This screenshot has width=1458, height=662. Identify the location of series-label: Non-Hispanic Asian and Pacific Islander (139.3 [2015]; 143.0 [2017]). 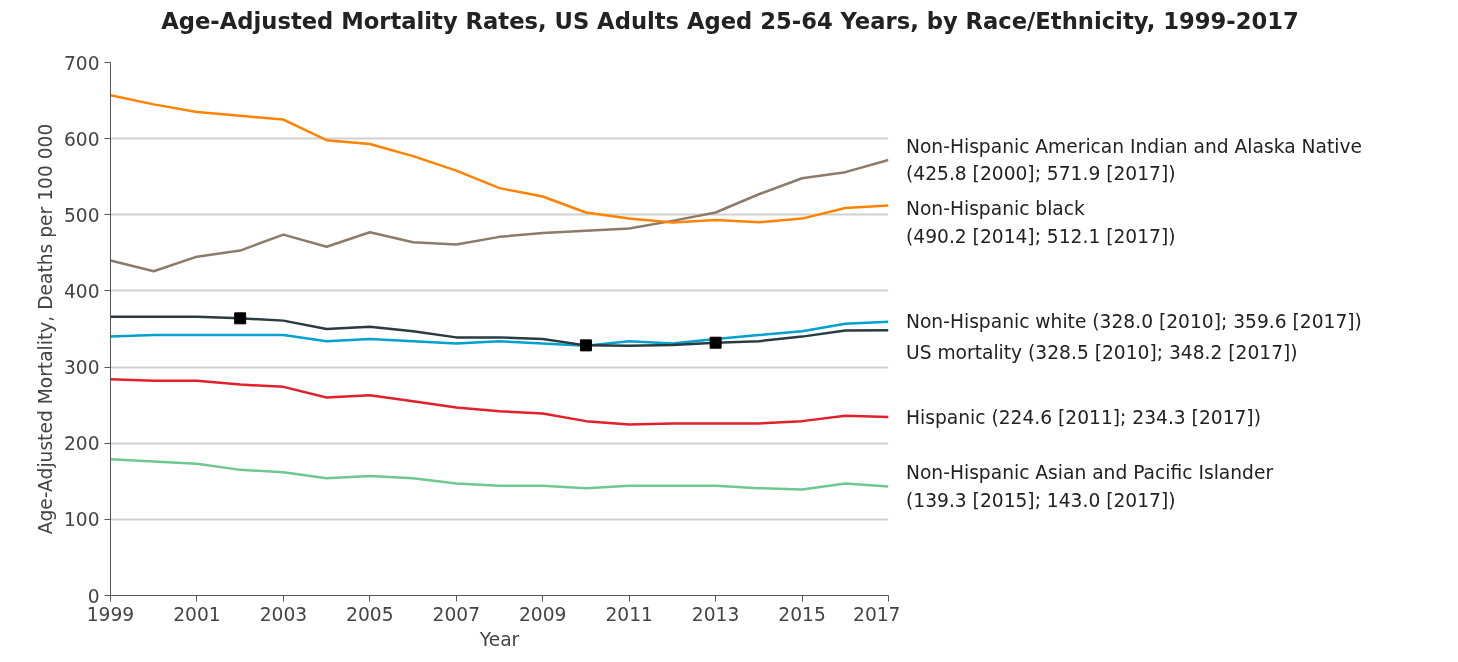
(1090, 487).